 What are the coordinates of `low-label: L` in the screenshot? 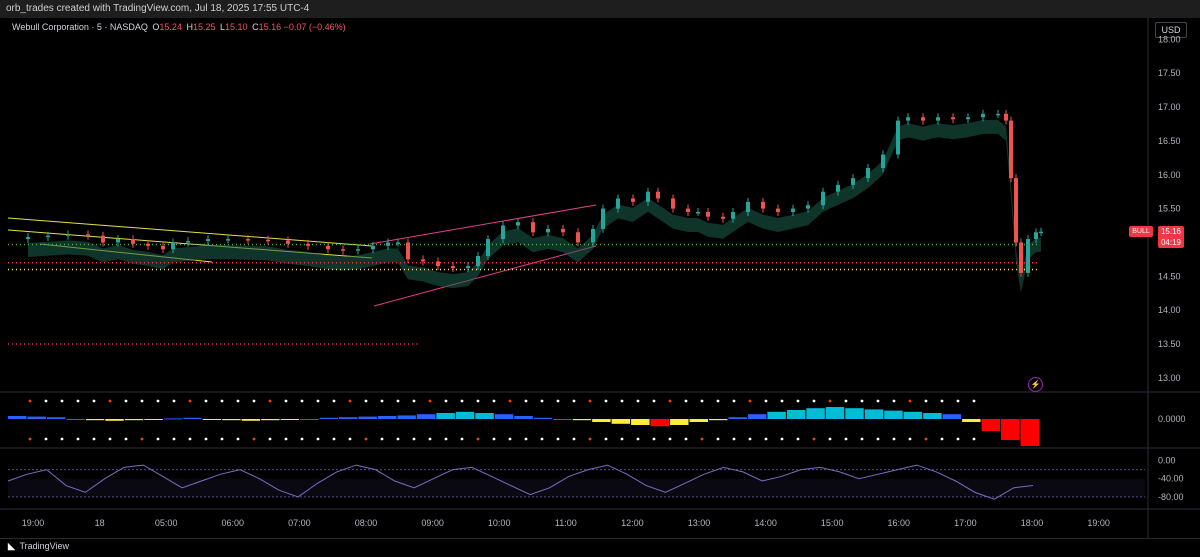 It's located at (223, 27).